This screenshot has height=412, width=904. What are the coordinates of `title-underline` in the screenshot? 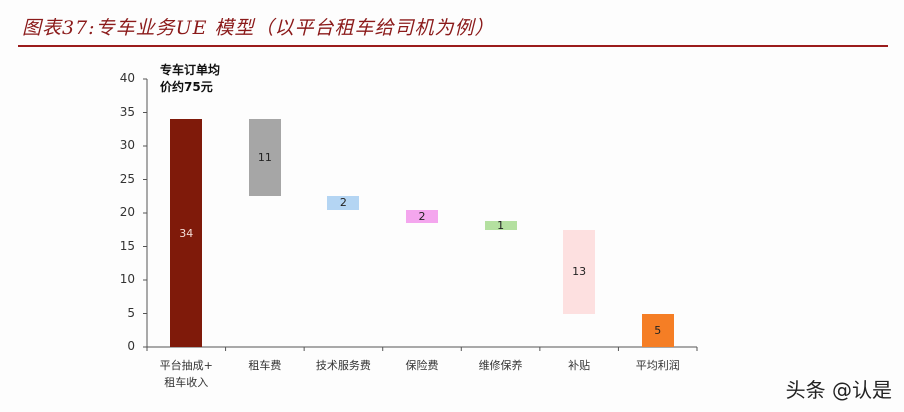 It's located at (453, 46).